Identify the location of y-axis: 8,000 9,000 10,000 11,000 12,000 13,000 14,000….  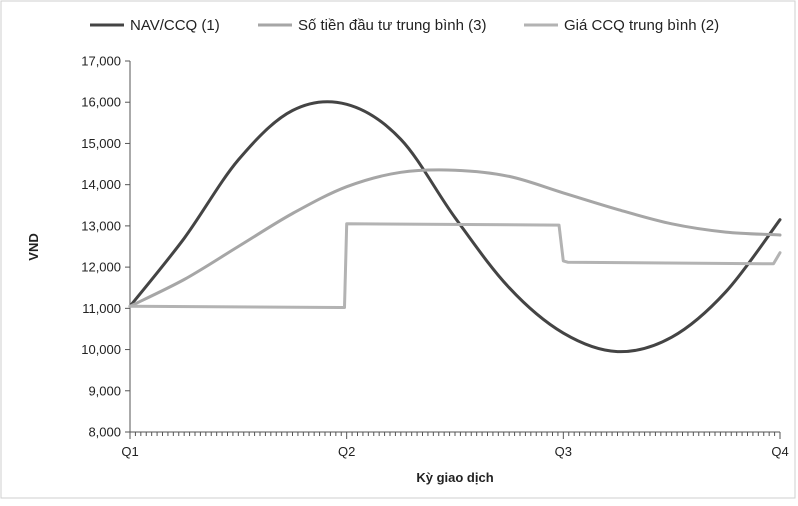
(106, 247).